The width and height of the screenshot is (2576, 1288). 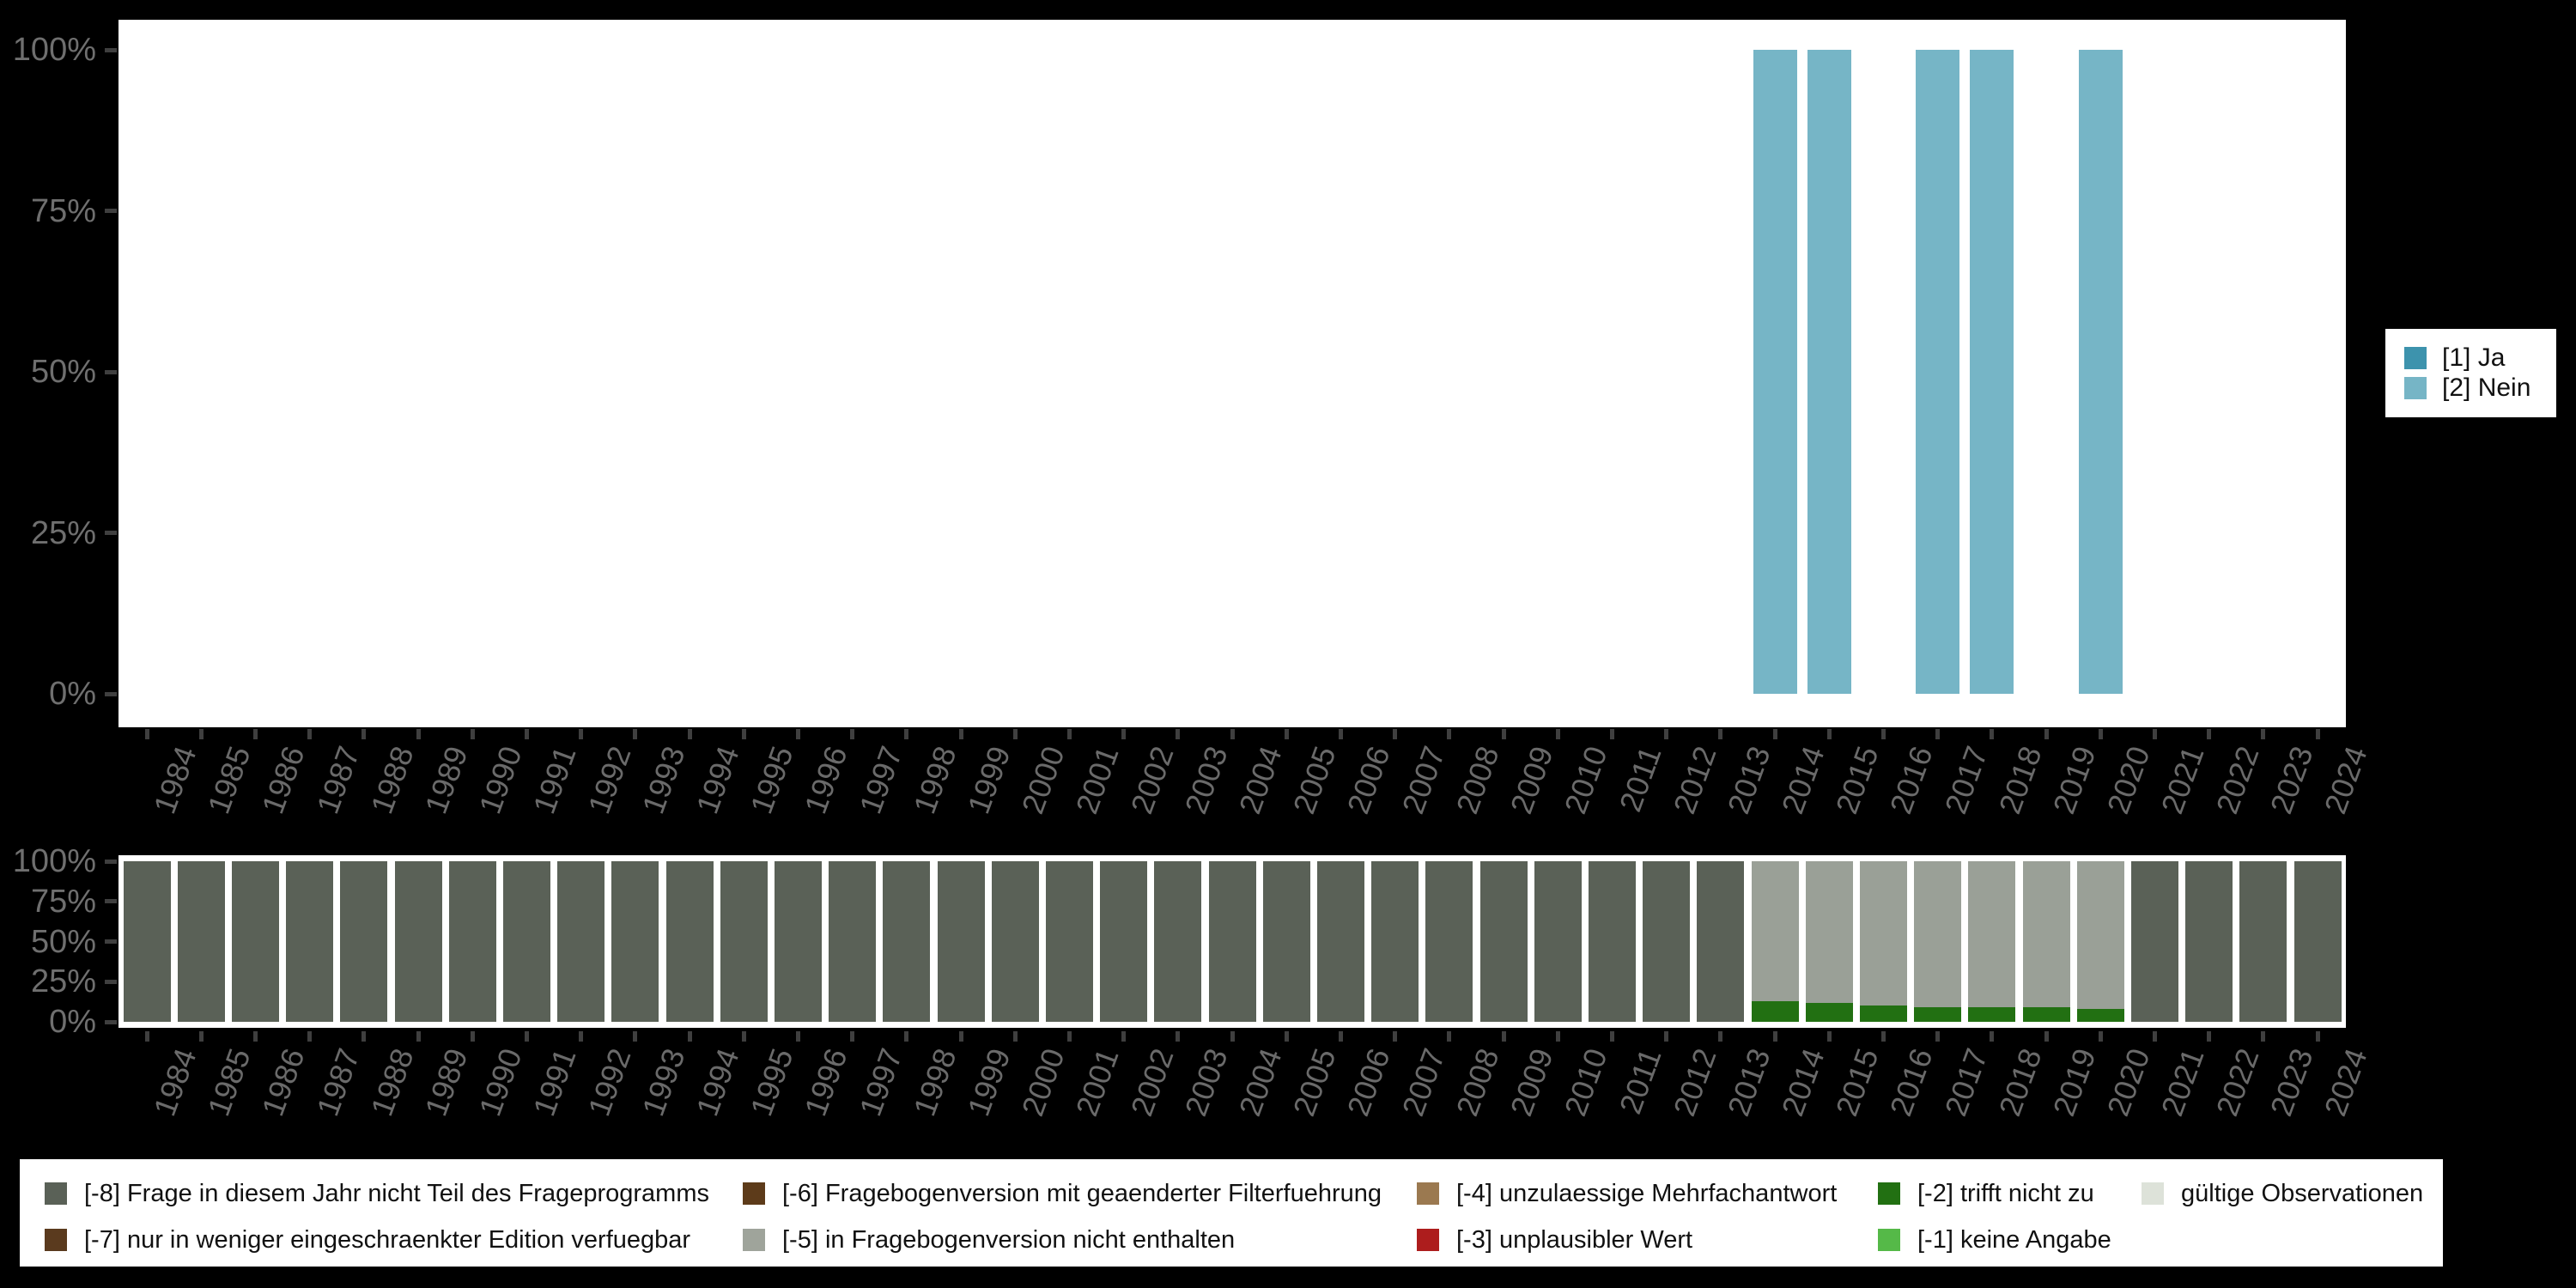 What do you see at coordinates (63, 210) in the screenshot?
I see `axis-label-percent: 75%` at bounding box center [63, 210].